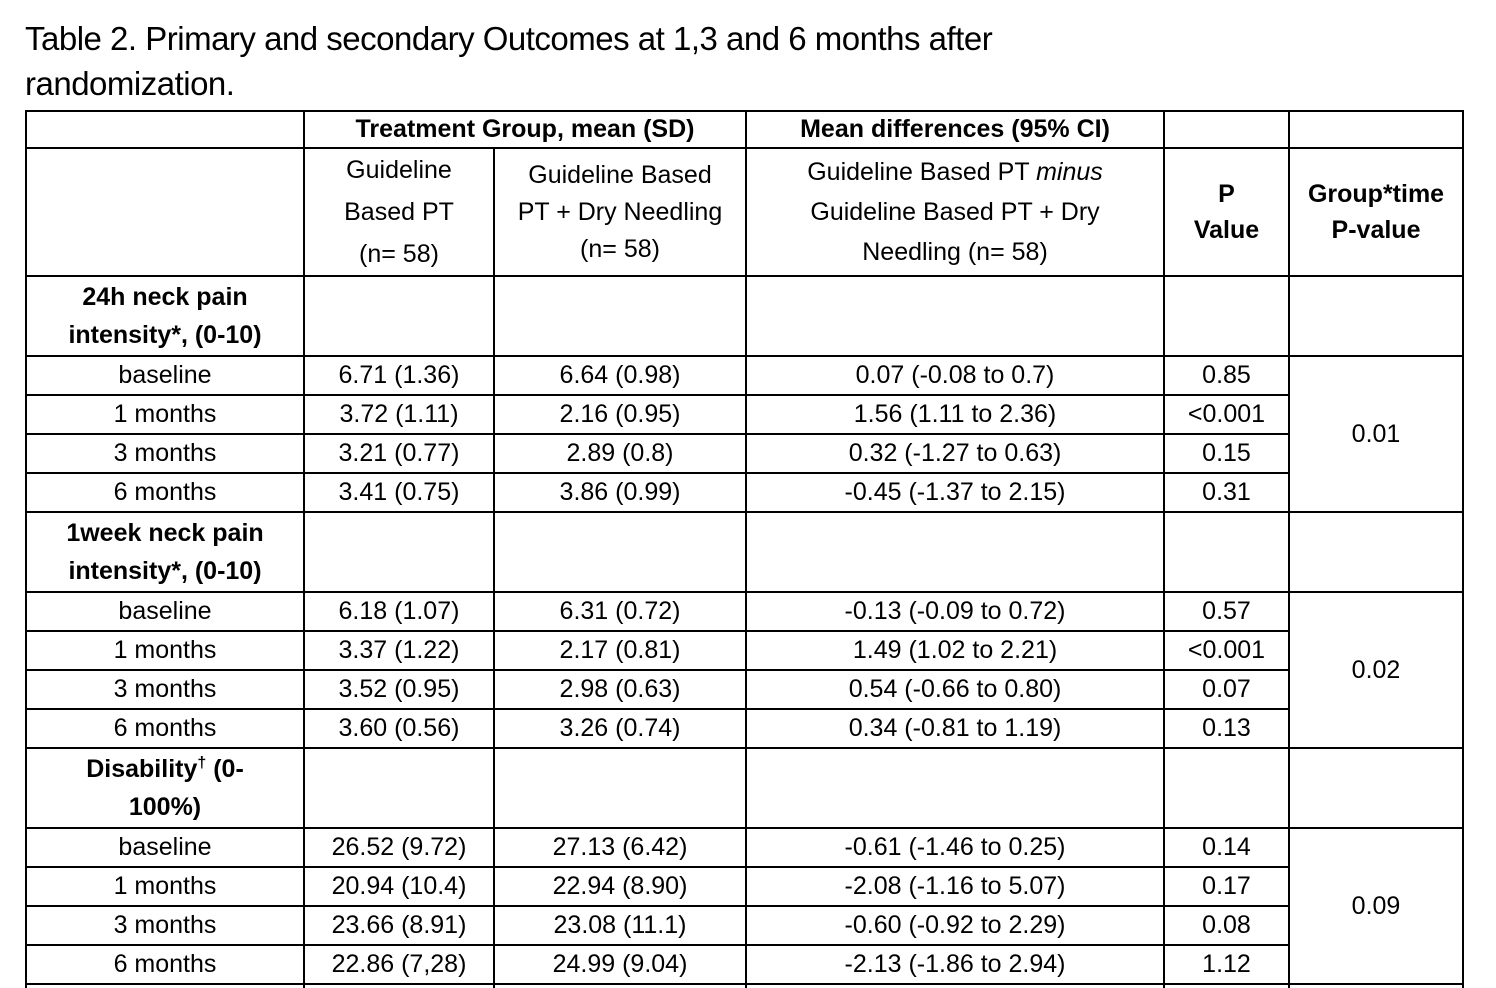 This screenshot has height=988, width=1496. What do you see at coordinates (955, 129) in the screenshot?
I see `header-mean-differences: Mean differences (95% CI)` at bounding box center [955, 129].